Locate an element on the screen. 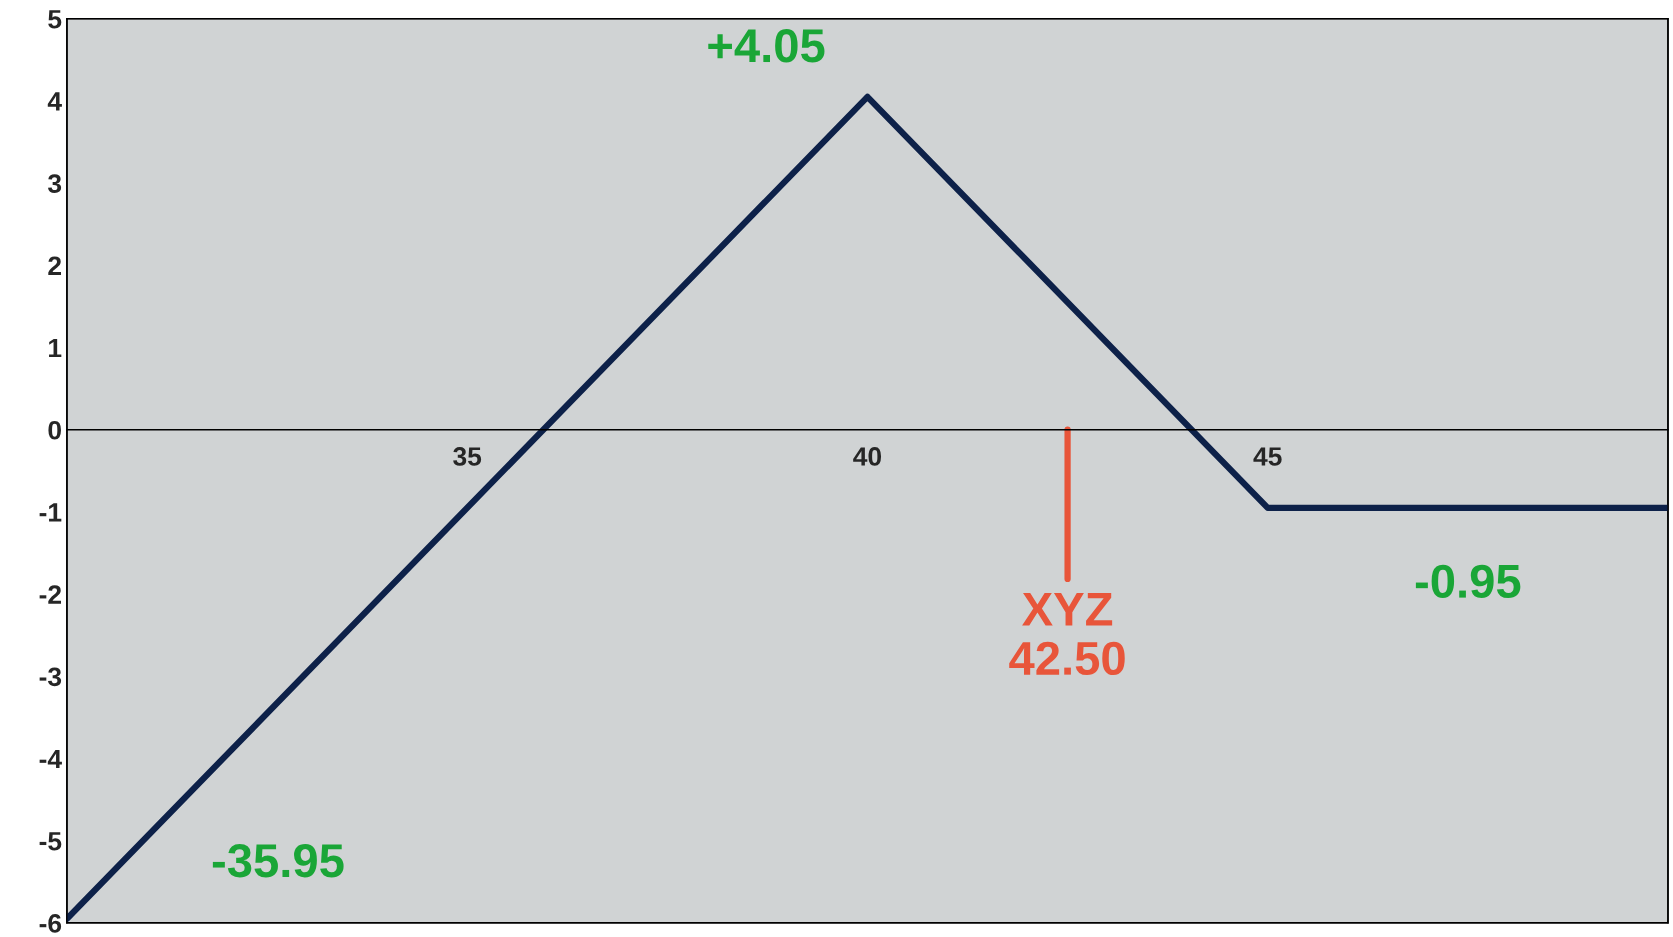  x-tick-label: 40 is located at coordinates (867, 456).